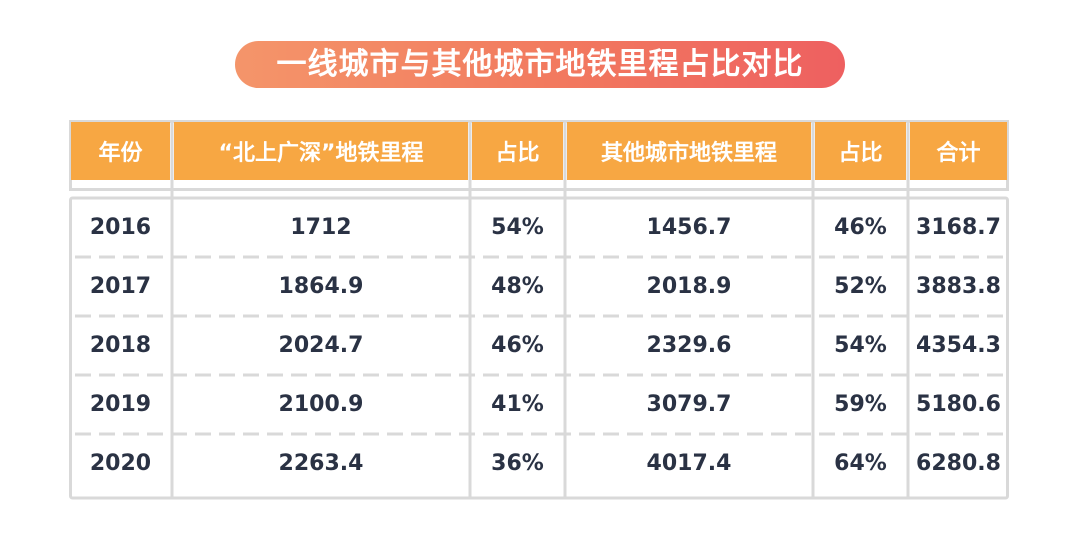 This screenshot has height=540, width=1080. I want to click on header-cell: “北上广深”地铁里程, so click(321, 151).